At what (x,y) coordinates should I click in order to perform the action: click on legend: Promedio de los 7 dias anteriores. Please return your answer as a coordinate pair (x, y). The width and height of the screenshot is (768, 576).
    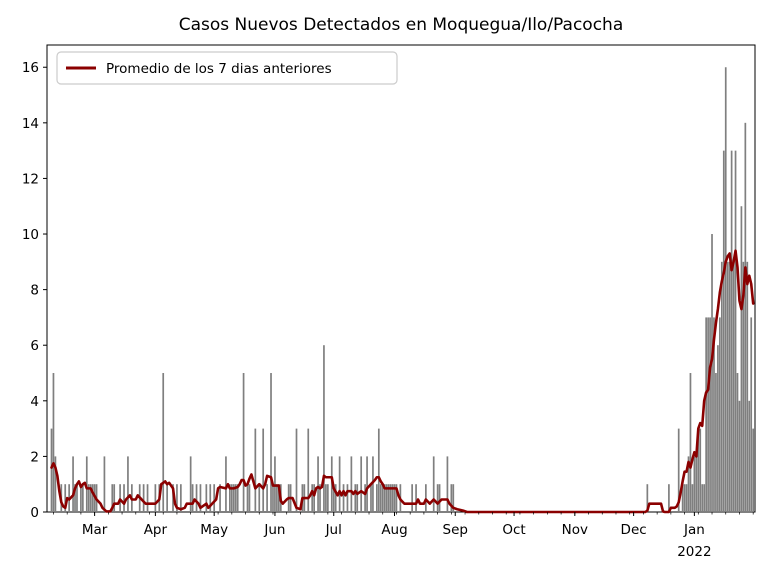
    Looking at the image, I should click on (227, 68).